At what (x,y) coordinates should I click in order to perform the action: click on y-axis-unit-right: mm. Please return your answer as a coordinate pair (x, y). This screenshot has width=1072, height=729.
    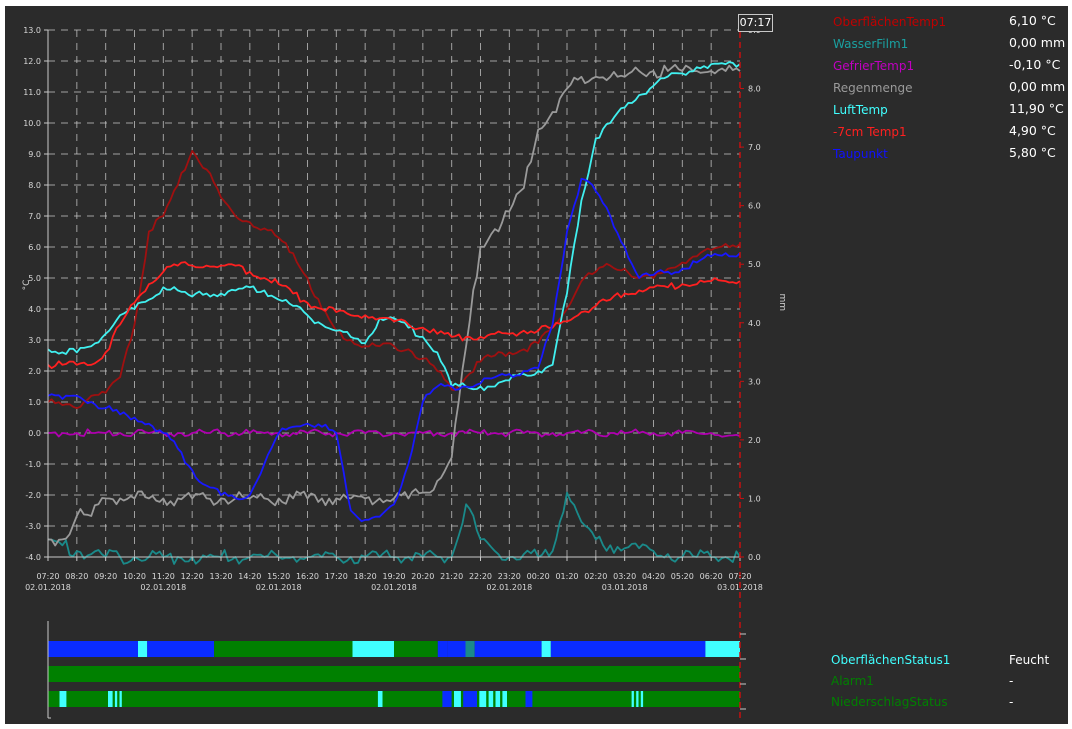
    Looking at the image, I should click on (782, 303).